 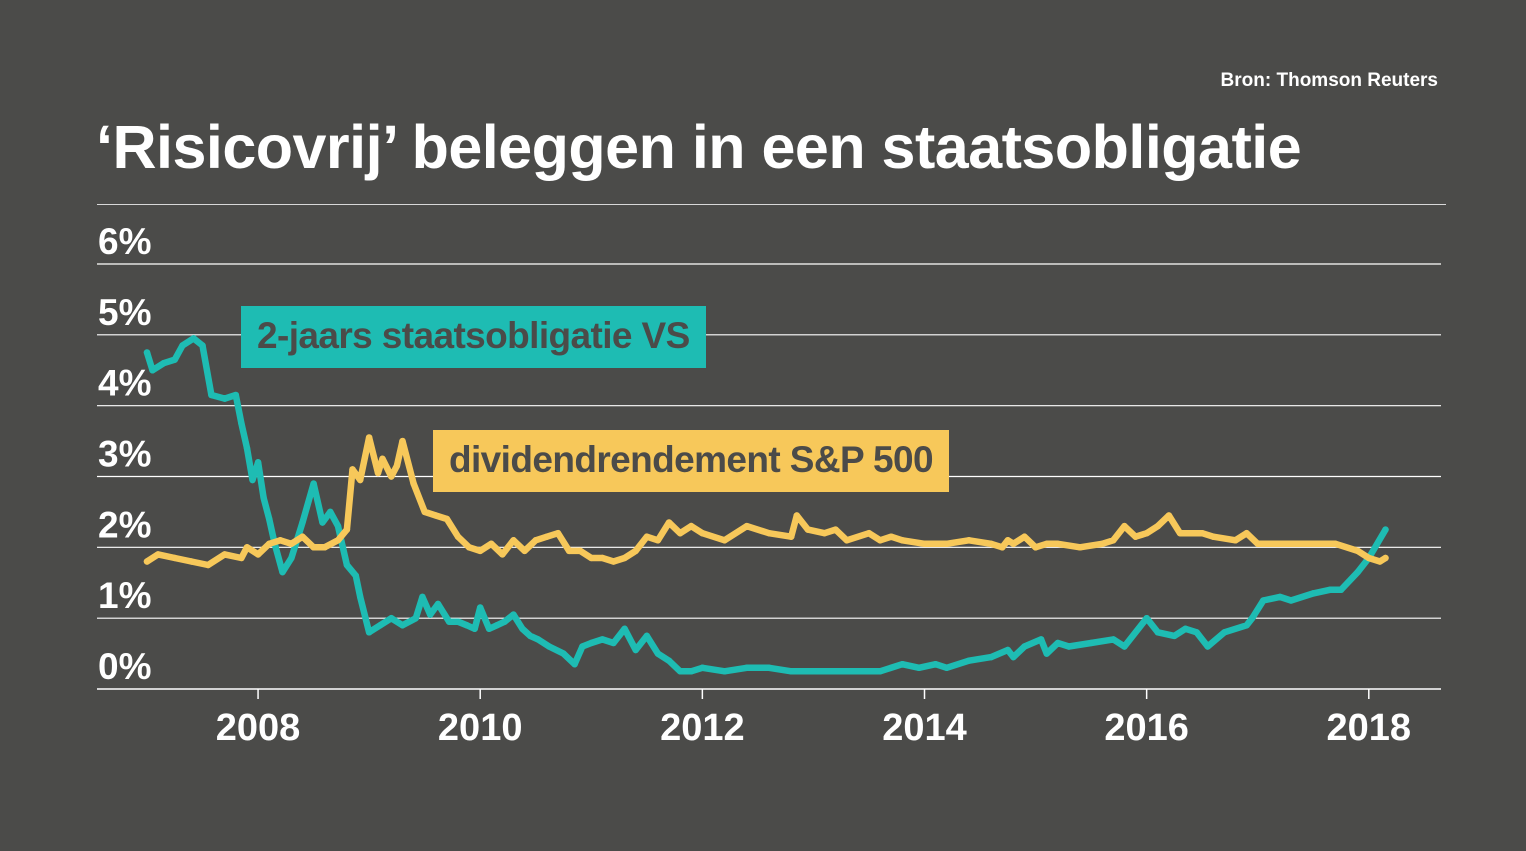 What do you see at coordinates (813, 719) in the screenshot?
I see `x-axis-ticks: 2008 2010 2012 2014 2016 2018` at bounding box center [813, 719].